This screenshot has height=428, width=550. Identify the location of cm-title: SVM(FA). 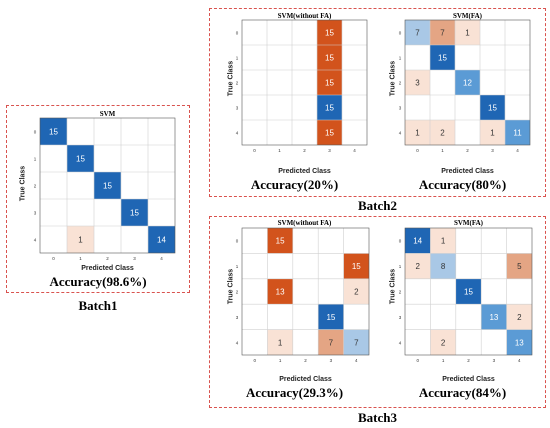
(468, 223).